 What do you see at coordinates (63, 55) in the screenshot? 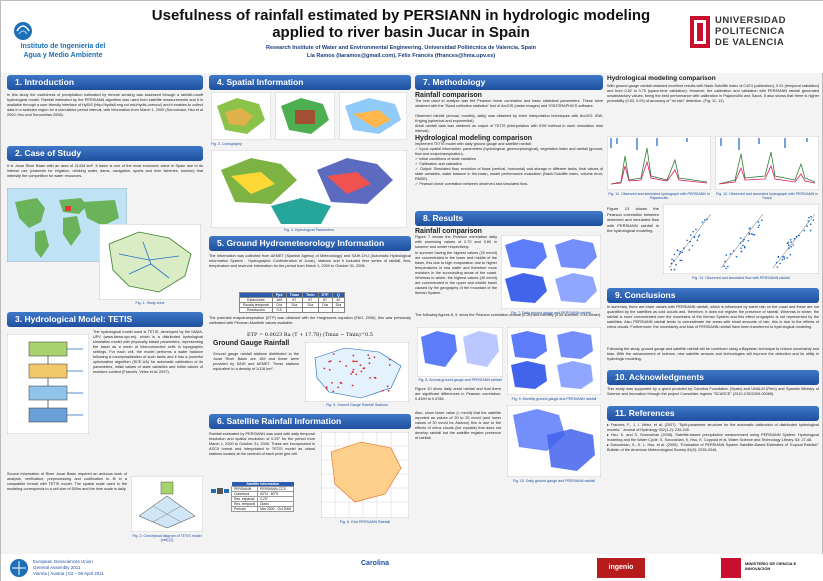
I see `iiama-line2: Agua y Medio Ambiente` at bounding box center [63, 55].